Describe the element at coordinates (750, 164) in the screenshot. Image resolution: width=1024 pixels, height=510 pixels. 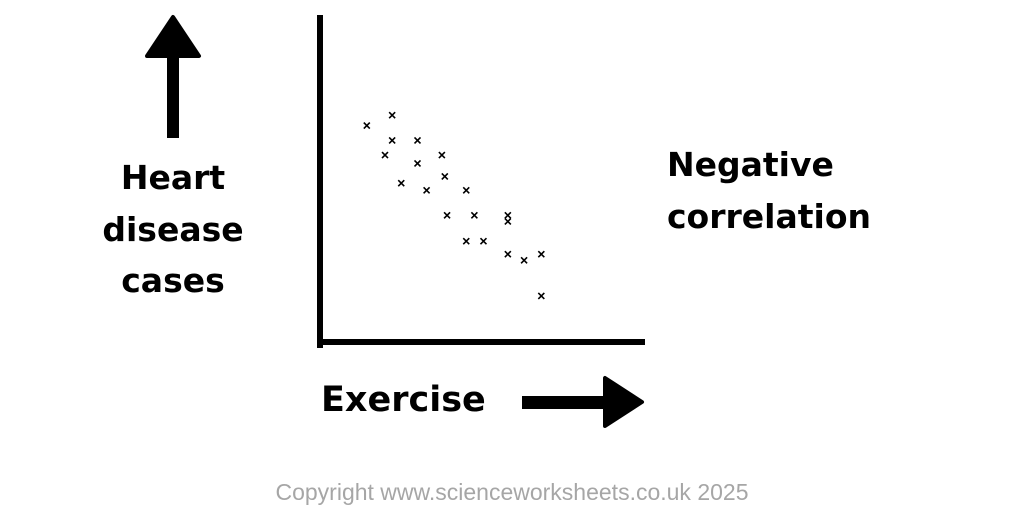
I see `annotation-line-1: Negative` at that location.